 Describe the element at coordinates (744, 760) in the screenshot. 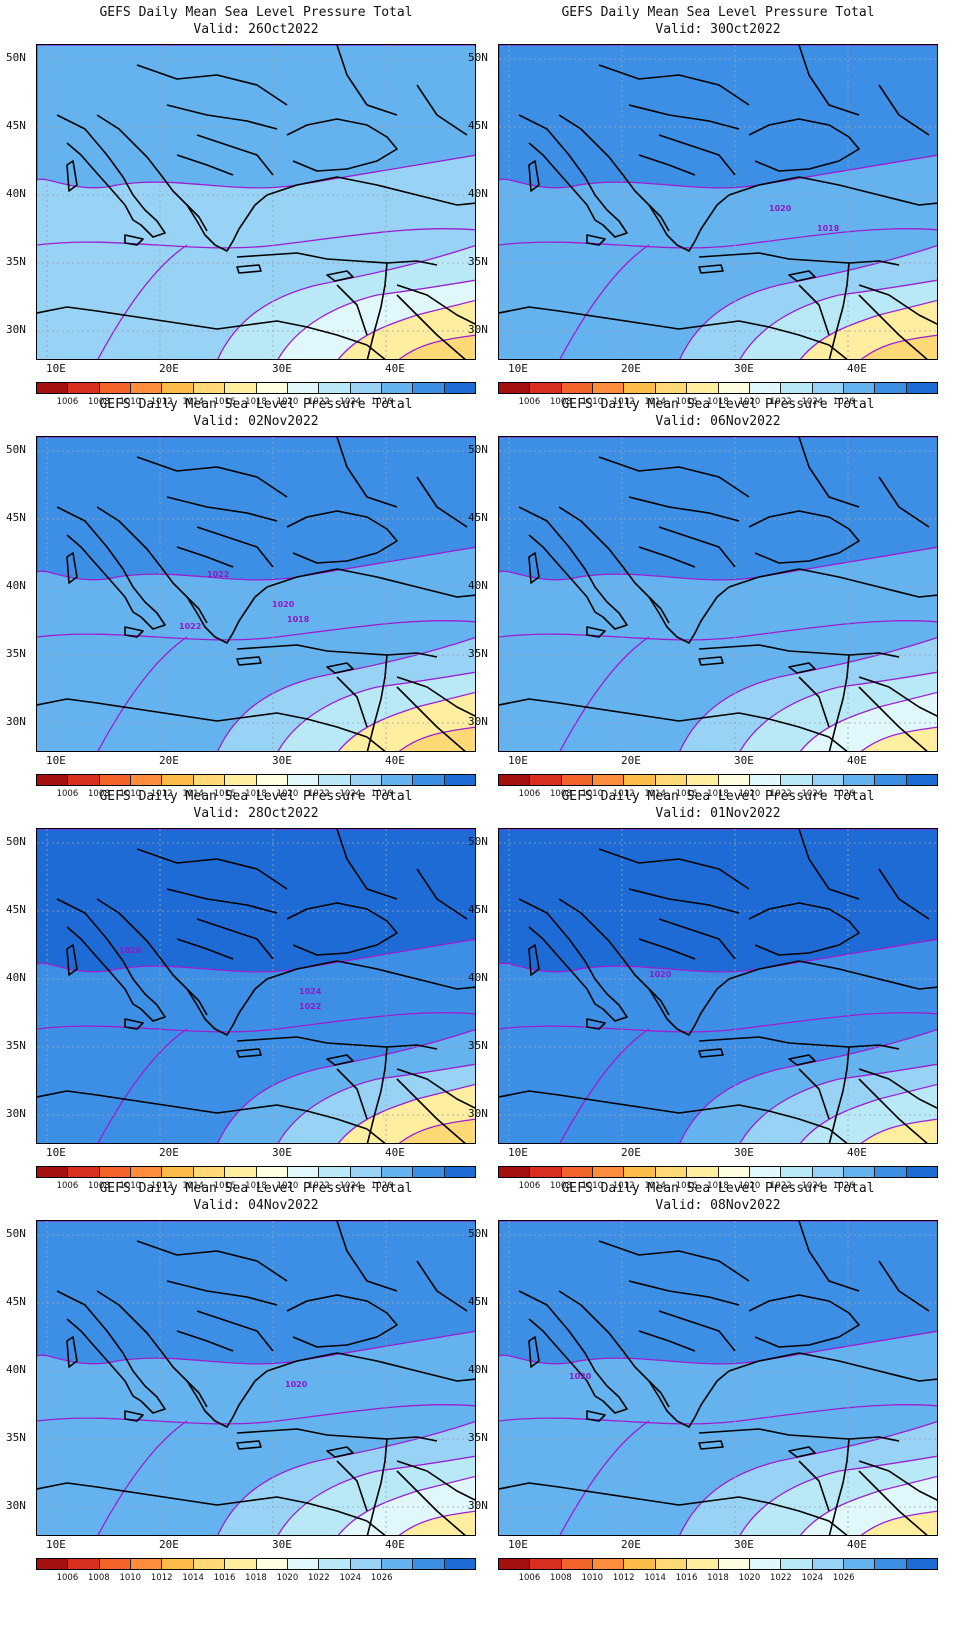

I see `longitude-label: 30E` at that location.